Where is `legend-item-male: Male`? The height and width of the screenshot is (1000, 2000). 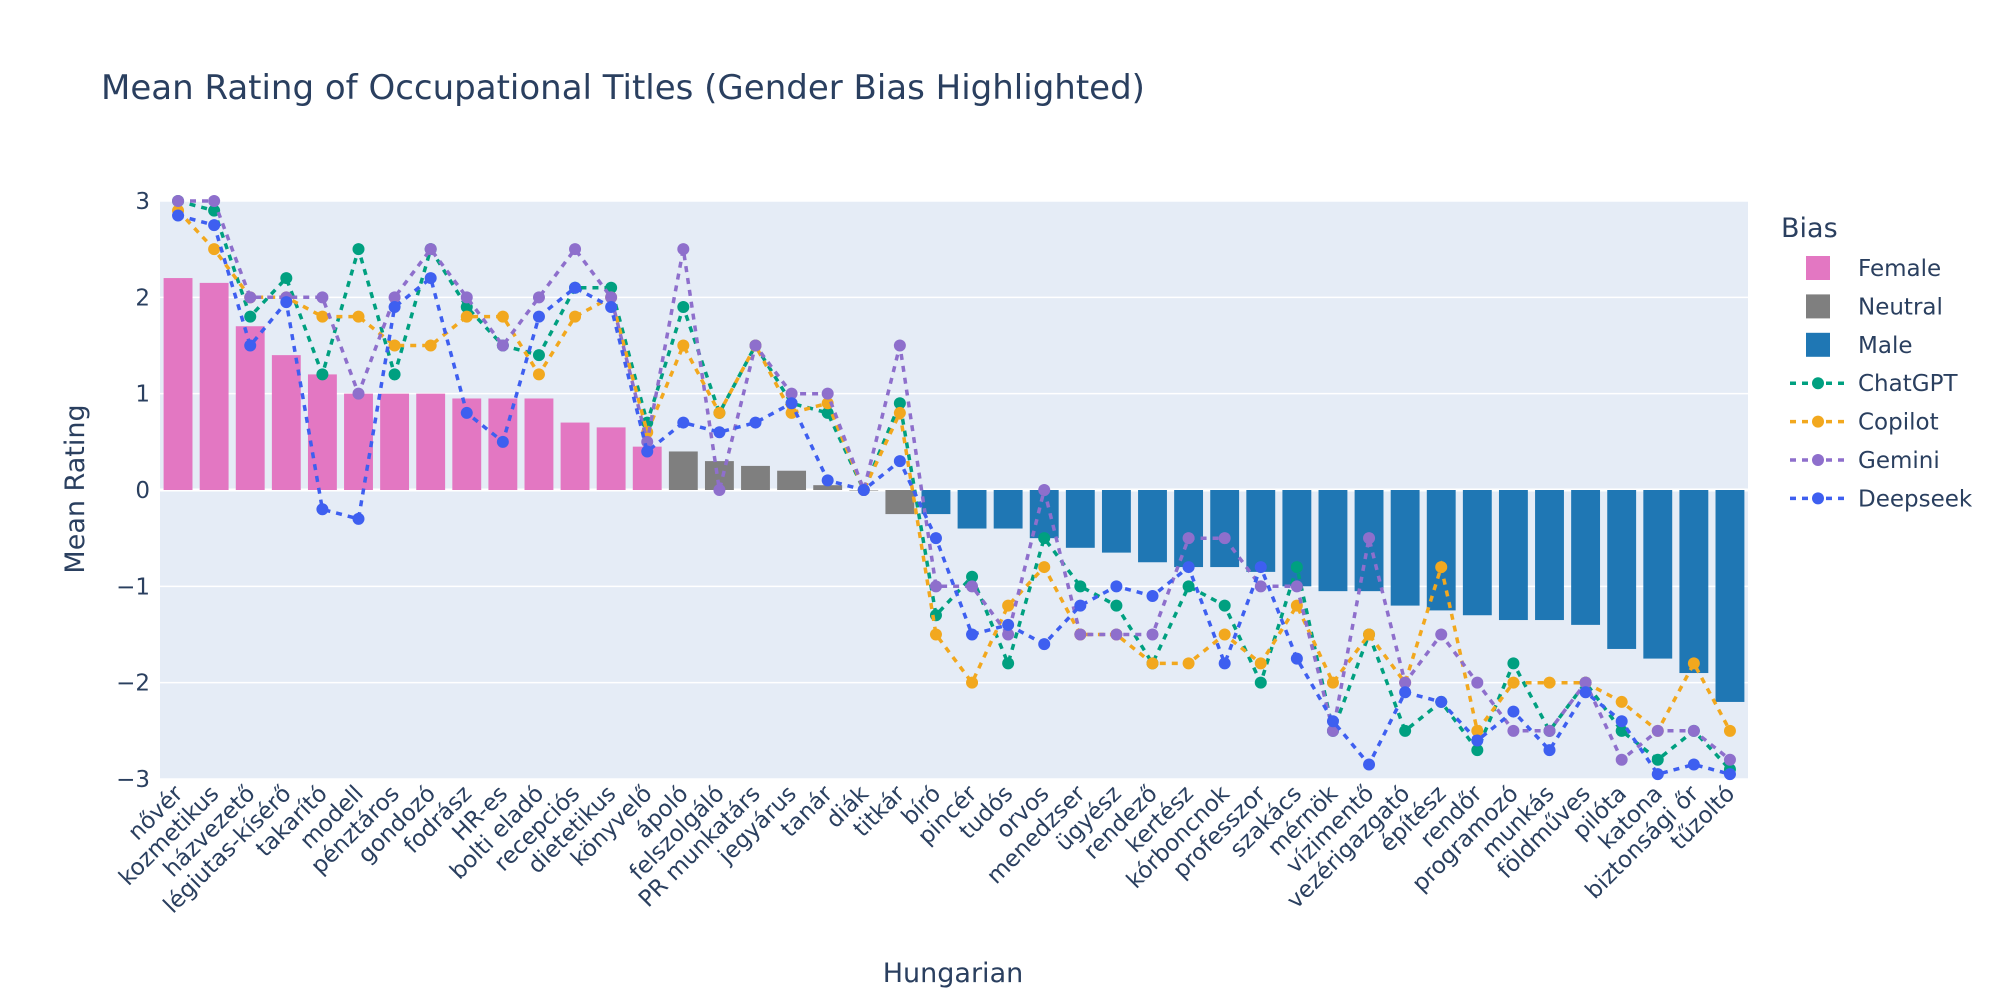 legend-item-male: Male is located at coordinates (1859, 345).